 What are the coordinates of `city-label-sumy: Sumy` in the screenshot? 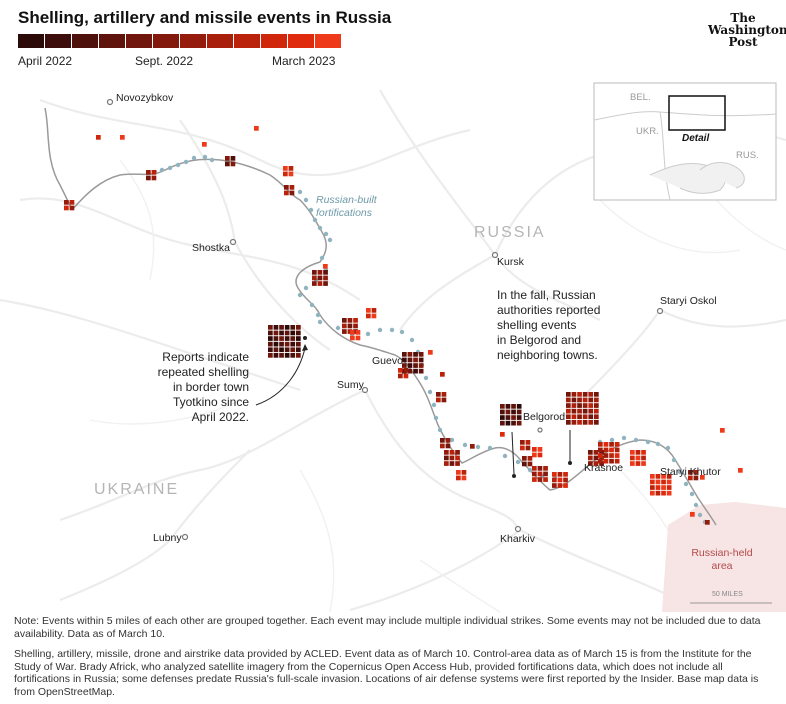 It's located at (351, 385).